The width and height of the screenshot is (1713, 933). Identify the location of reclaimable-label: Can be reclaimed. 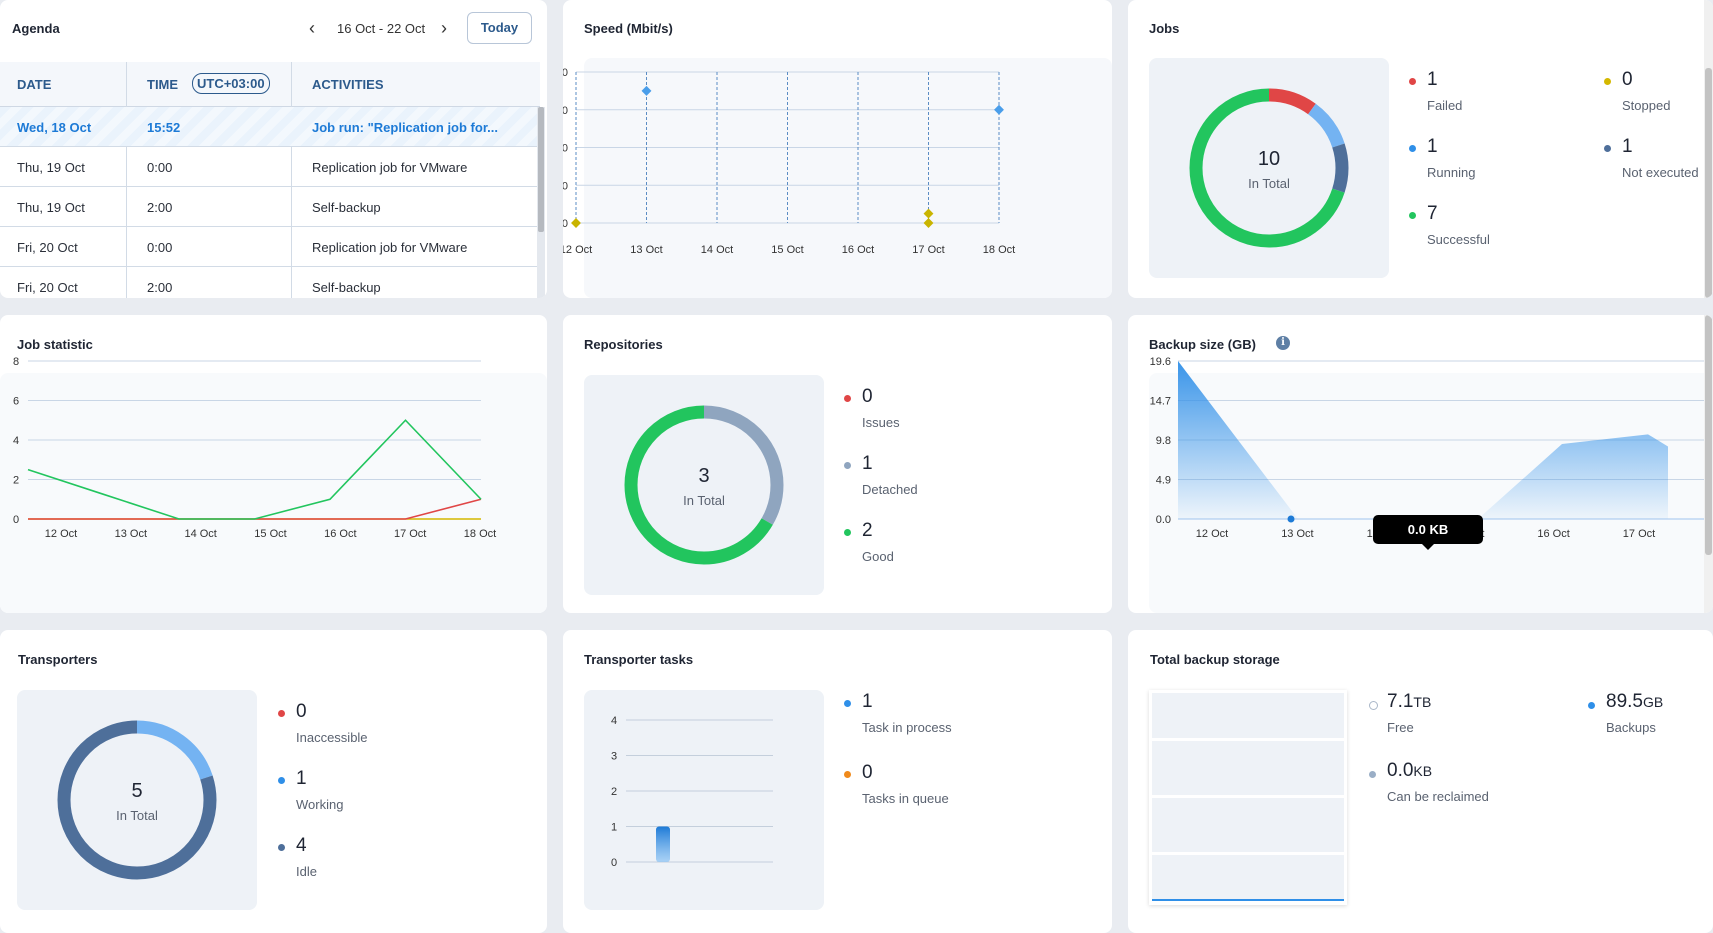
(1438, 796).